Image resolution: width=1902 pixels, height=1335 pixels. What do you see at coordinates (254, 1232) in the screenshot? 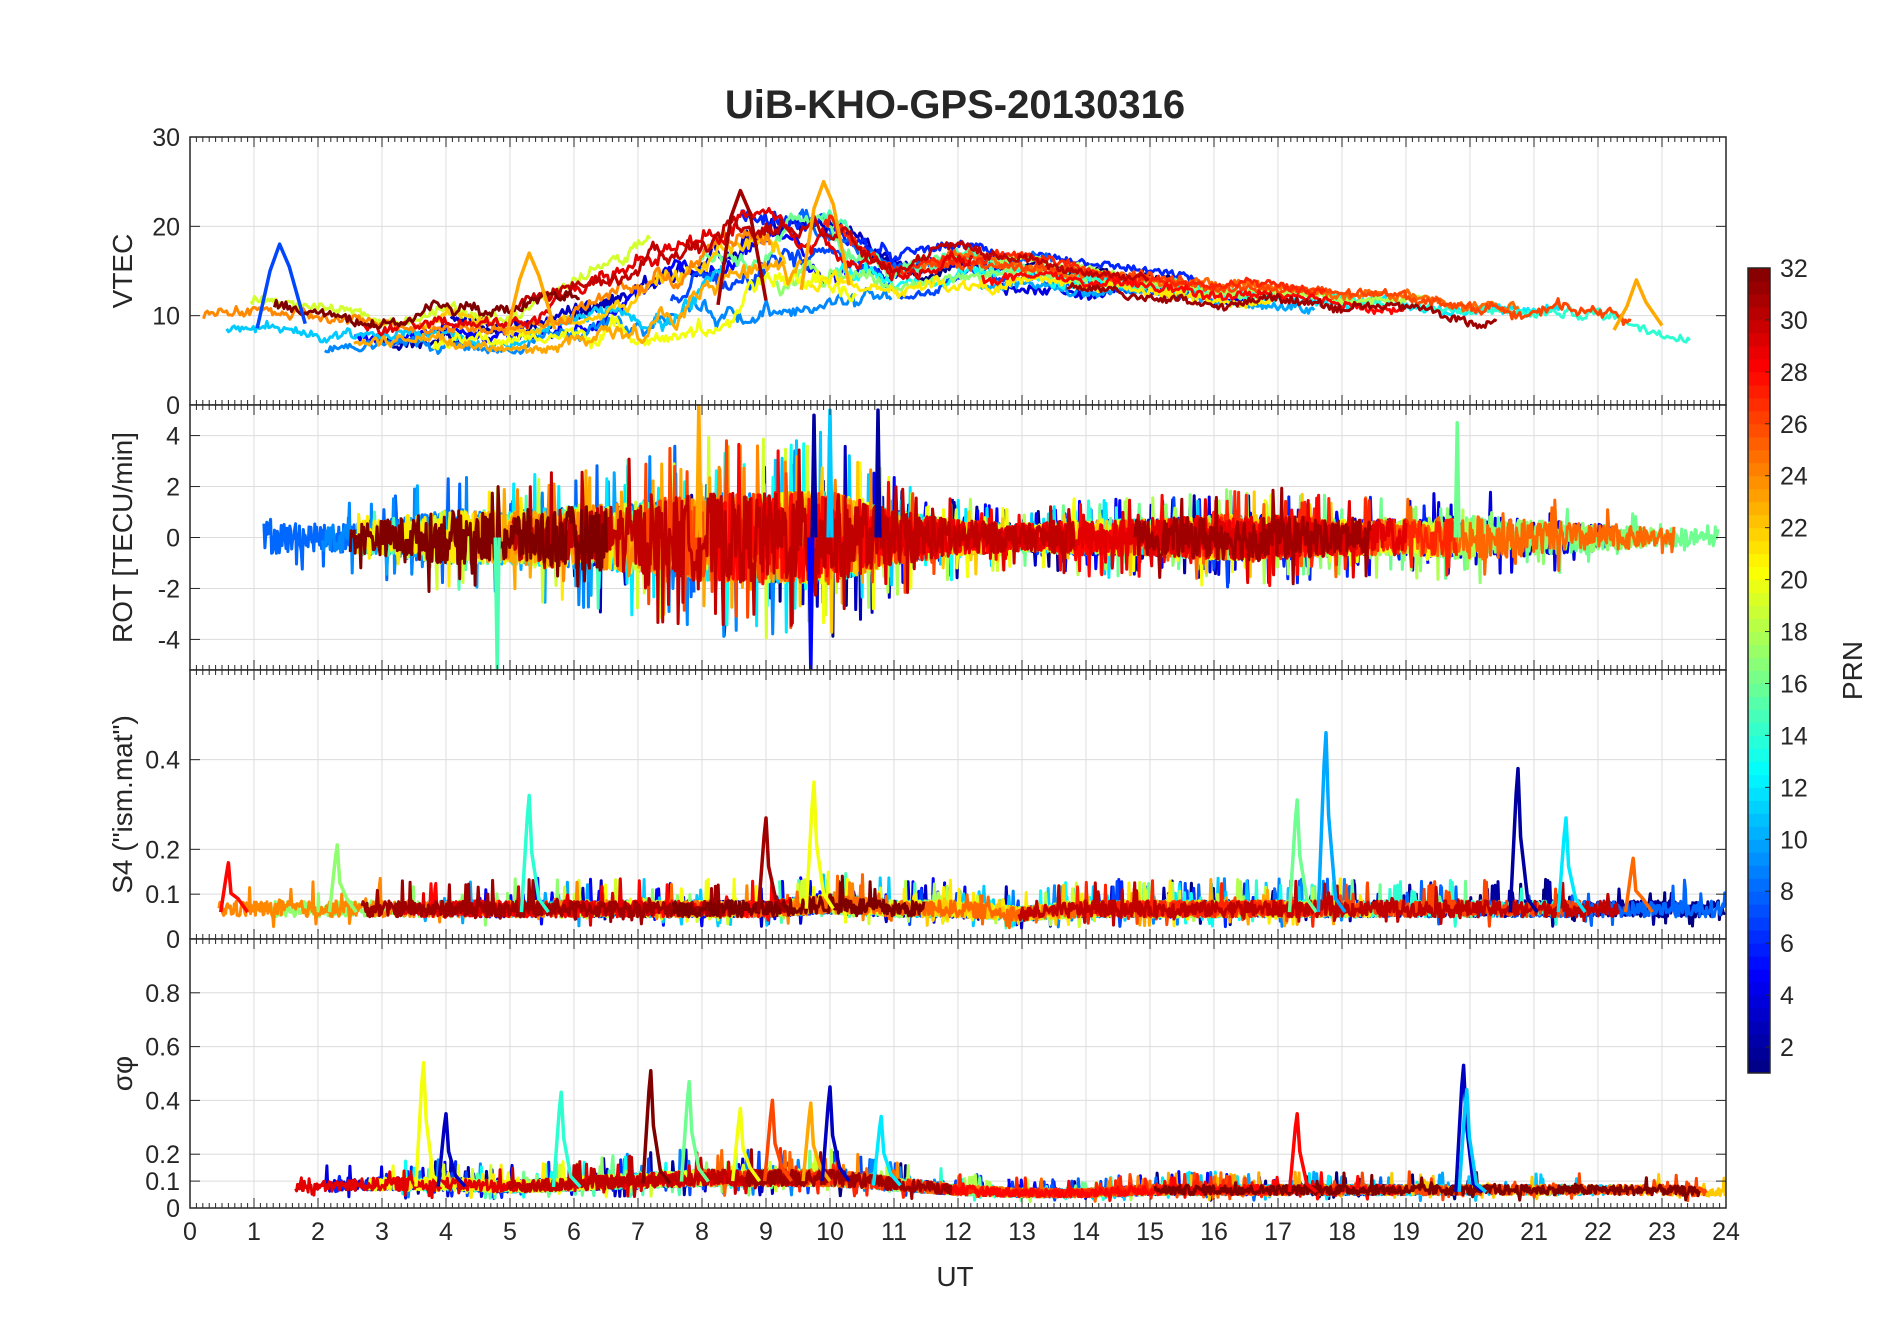
I see `x-tick-label: 1` at bounding box center [254, 1232].